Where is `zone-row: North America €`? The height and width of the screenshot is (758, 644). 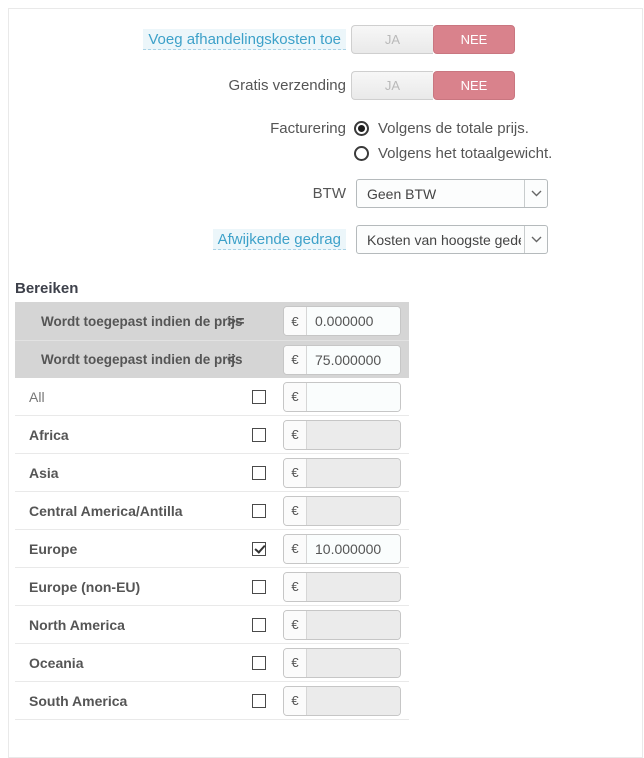
zone-row: North America € is located at coordinates (212, 625).